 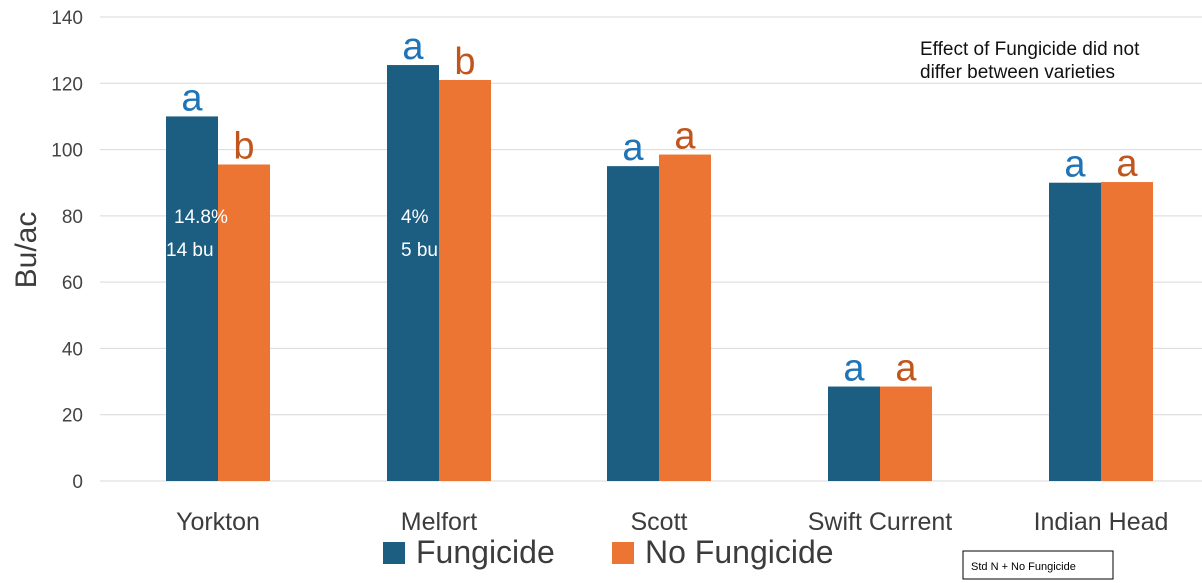 What do you see at coordinates (67, 18) in the screenshot?
I see `y-tick-label: 140` at bounding box center [67, 18].